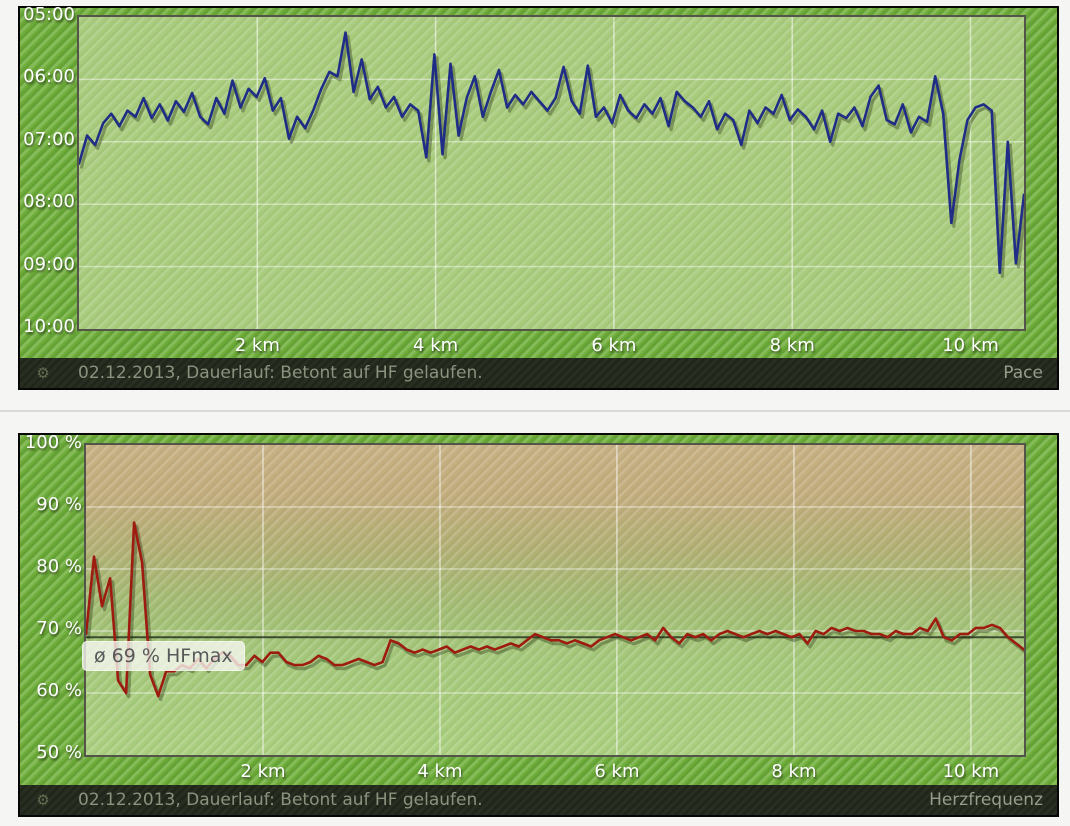 The width and height of the screenshot is (1070, 826). I want to click on chart-type-label-pace: Pace, so click(1023, 373).